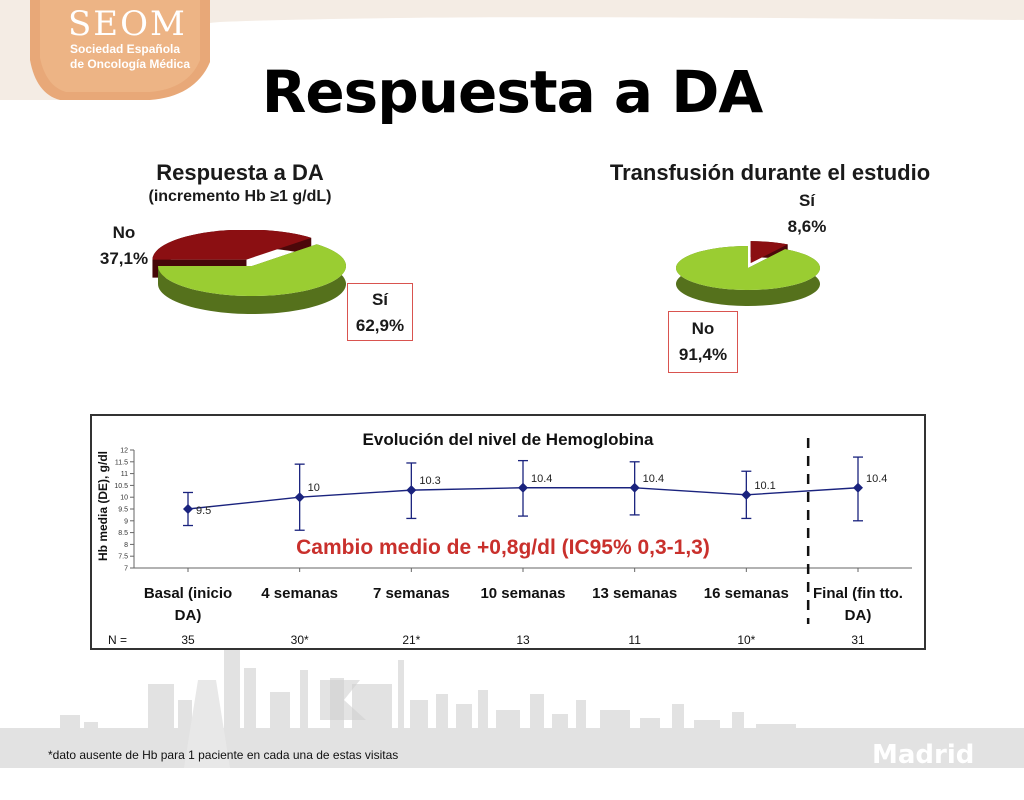  Describe the element at coordinates (512, 50) in the screenshot. I see `seom-logo-band` at that location.